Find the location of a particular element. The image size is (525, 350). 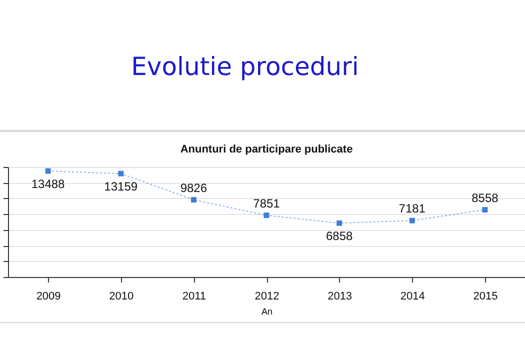

data-label: 7851 is located at coordinates (266, 203).